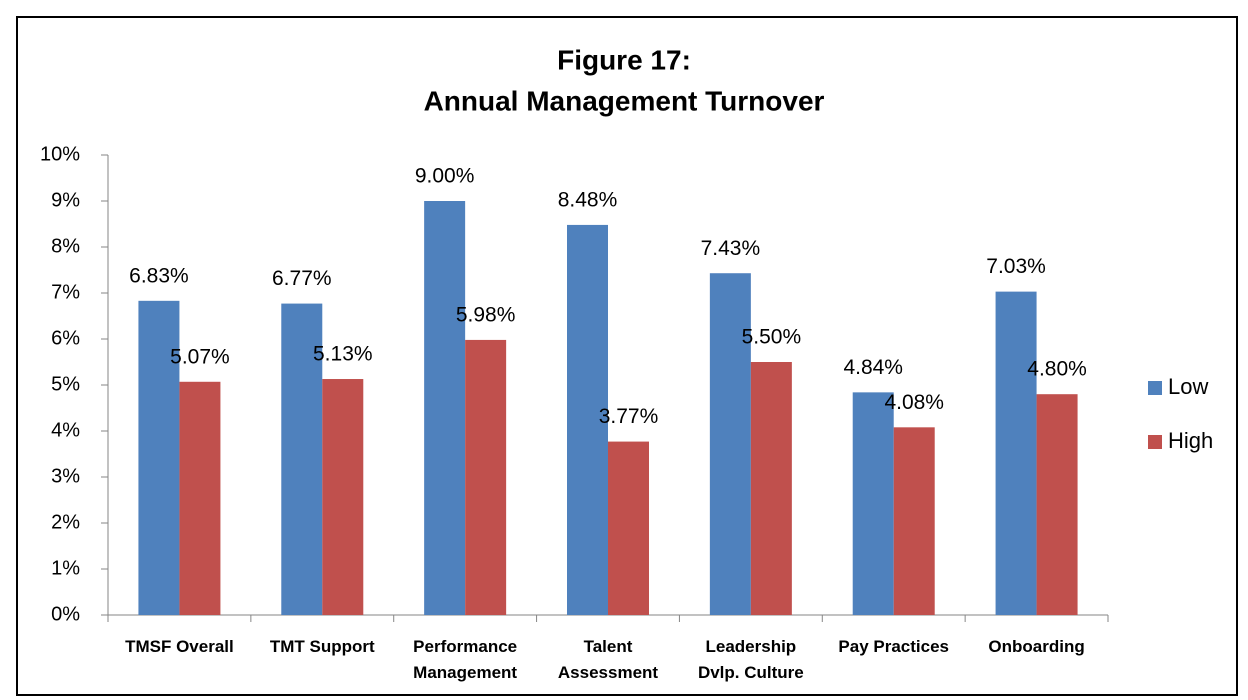 This screenshot has width=1248, height=700. I want to click on x-tick-label-line: Management, so click(465, 672).